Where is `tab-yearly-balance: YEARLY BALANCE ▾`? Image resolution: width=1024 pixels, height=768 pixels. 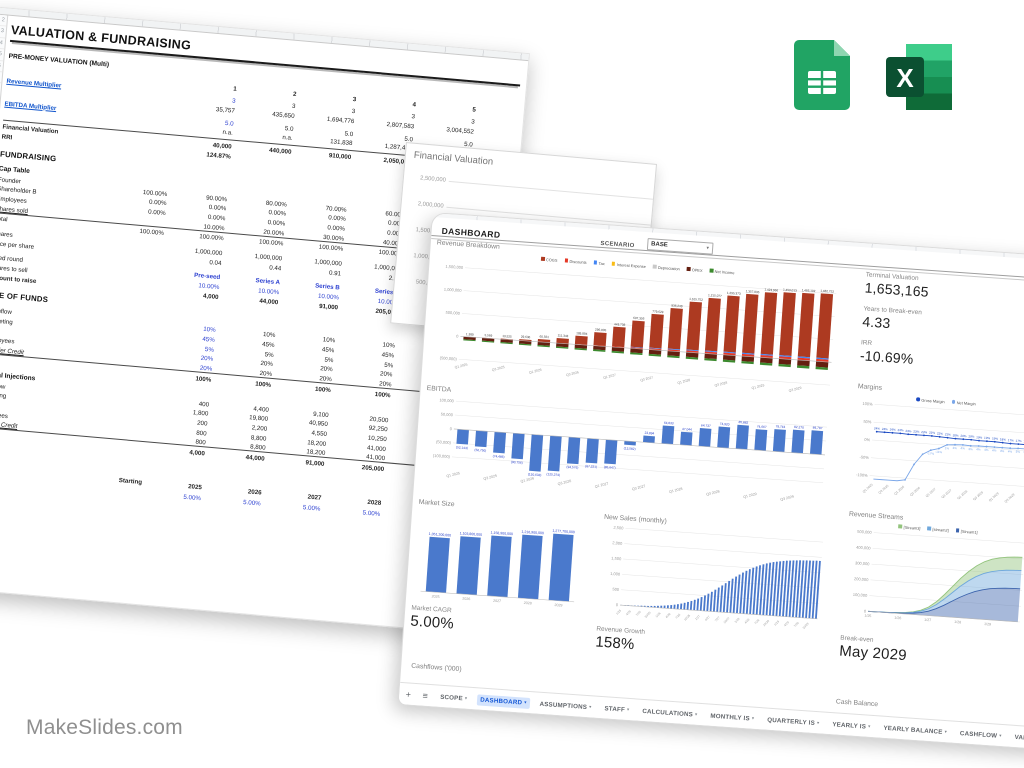 tab-yearly-balance: YEARLY BALANCE ▾ is located at coordinates (915, 730).